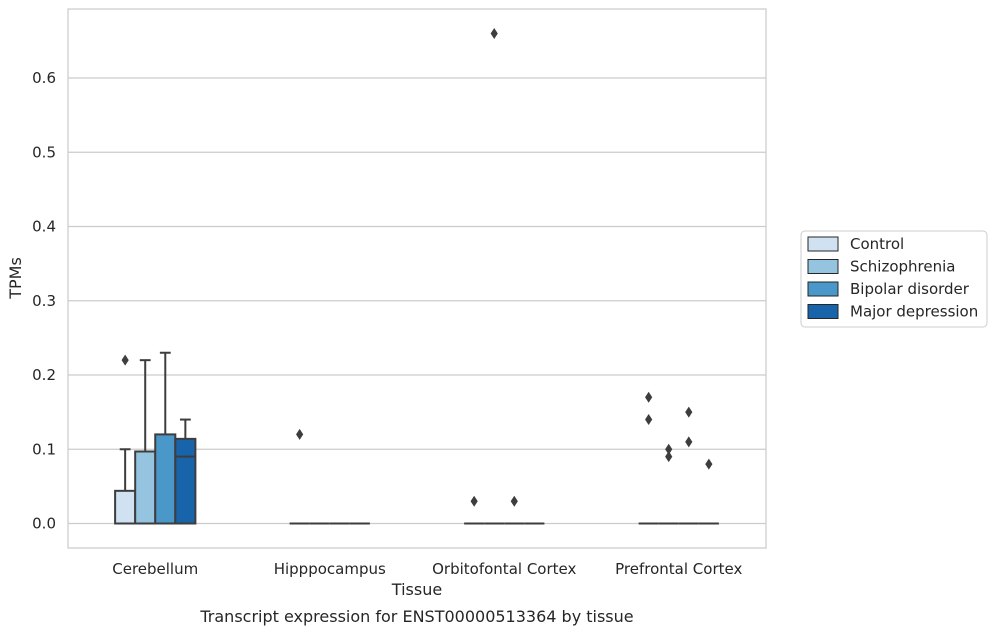 The image size is (997, 634). Describe the element at coordinates (902, 267) in the screenshot. I see `legend-label: Schizophrenia` at that location.